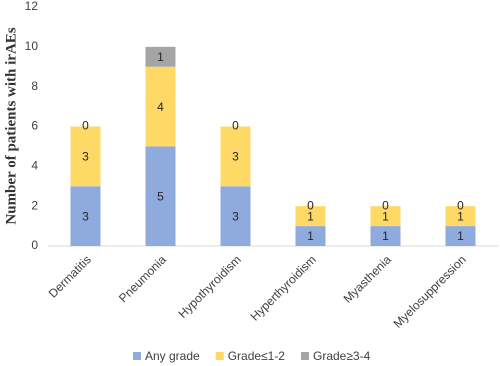  What do you see at coordinates (342, 356) in the screenshot?
I see `legend-label: Grade≥3-4` at bounding box center [342, 356].